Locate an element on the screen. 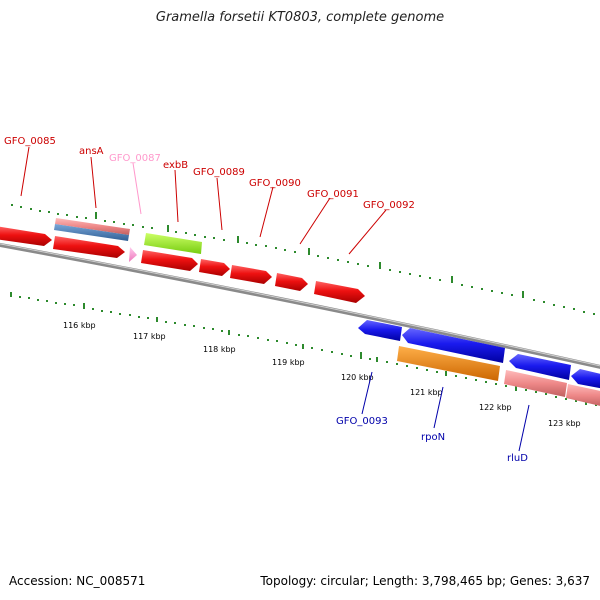  gene-label-exbB: exbB is located at coordinates (175, 165).